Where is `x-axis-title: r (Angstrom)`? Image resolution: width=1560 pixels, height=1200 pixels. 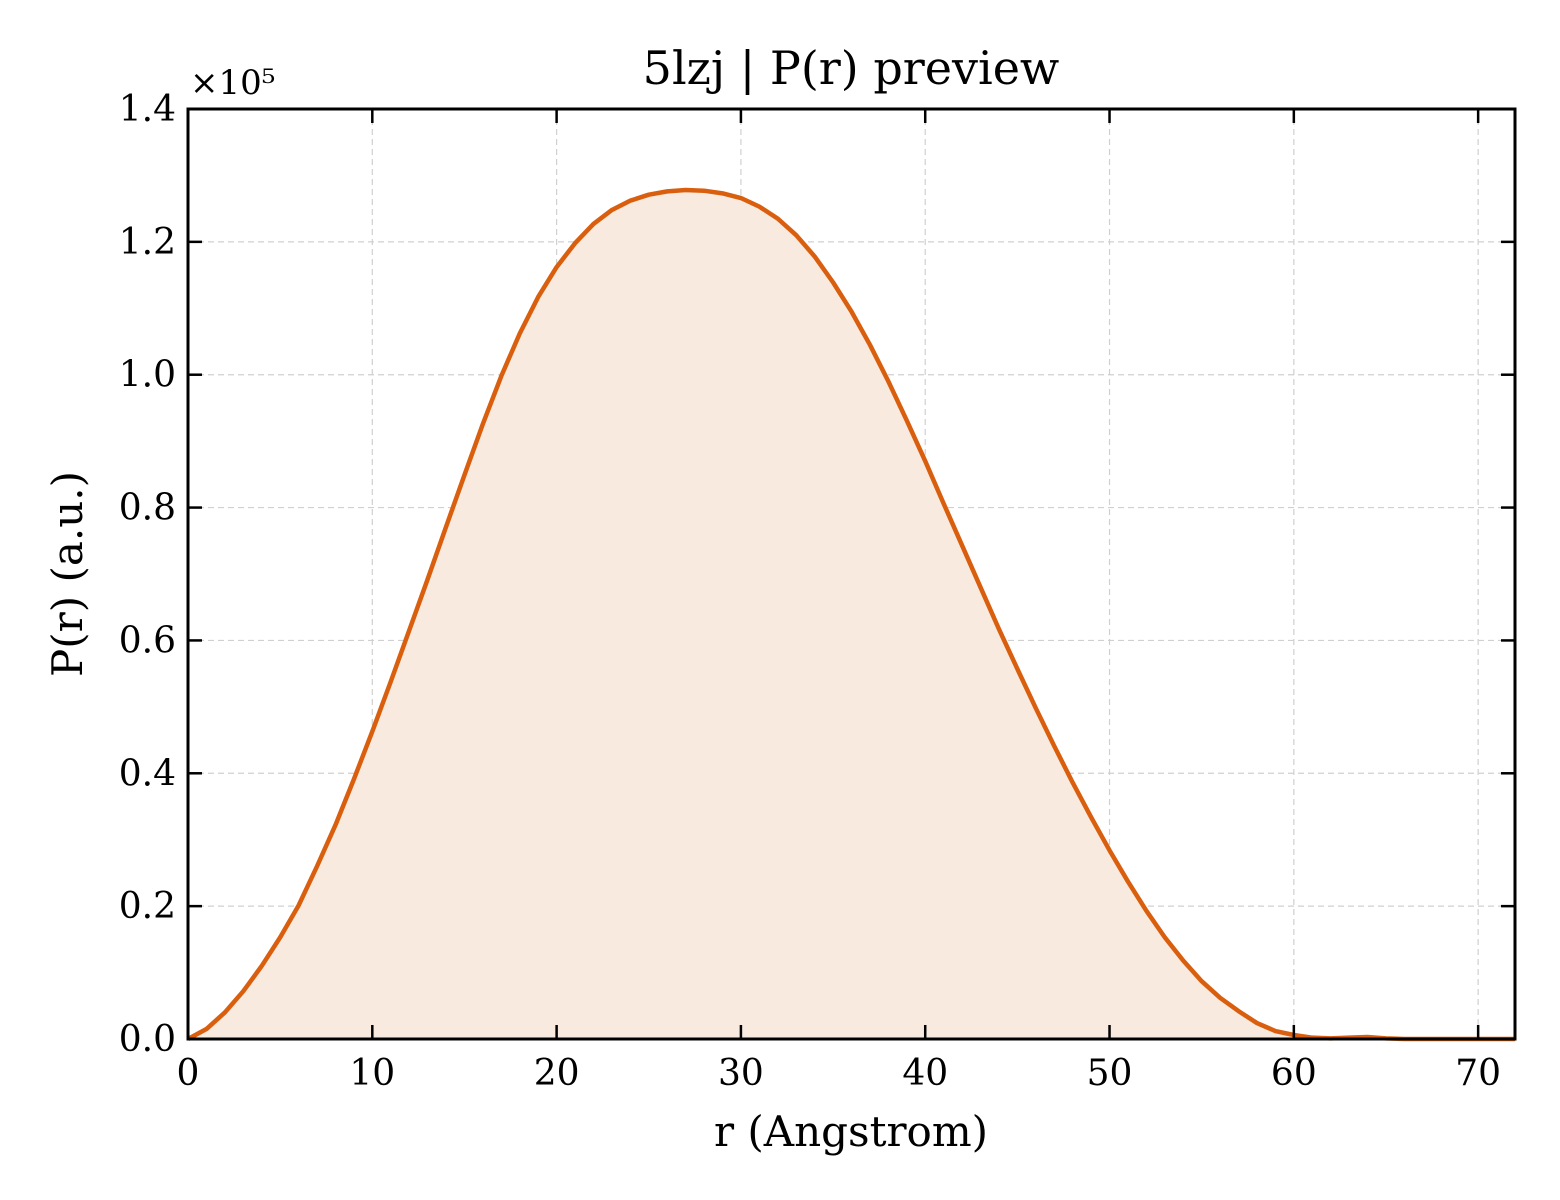
x-axis-title: r (Angstrom) is located at coordinates (851, 1131).